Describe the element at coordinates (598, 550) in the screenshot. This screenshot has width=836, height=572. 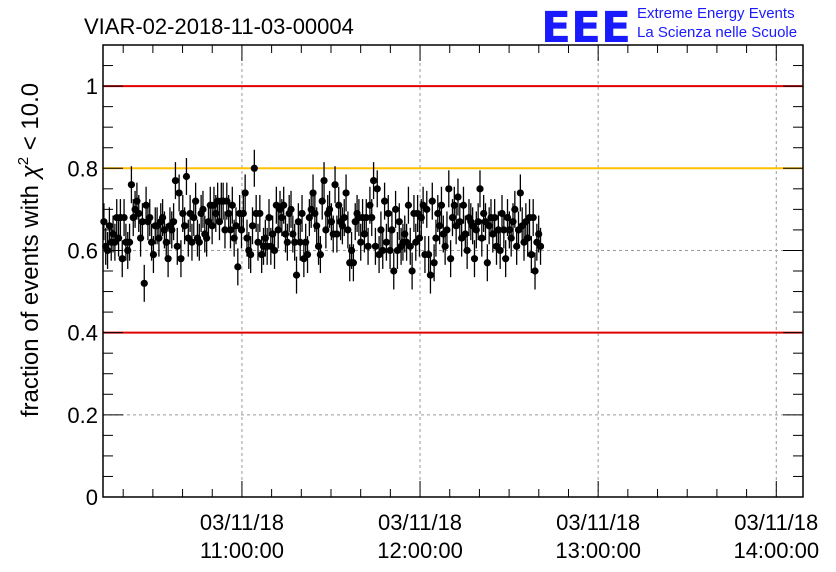
I see `x-tick-time: 13:00:00` at that location.